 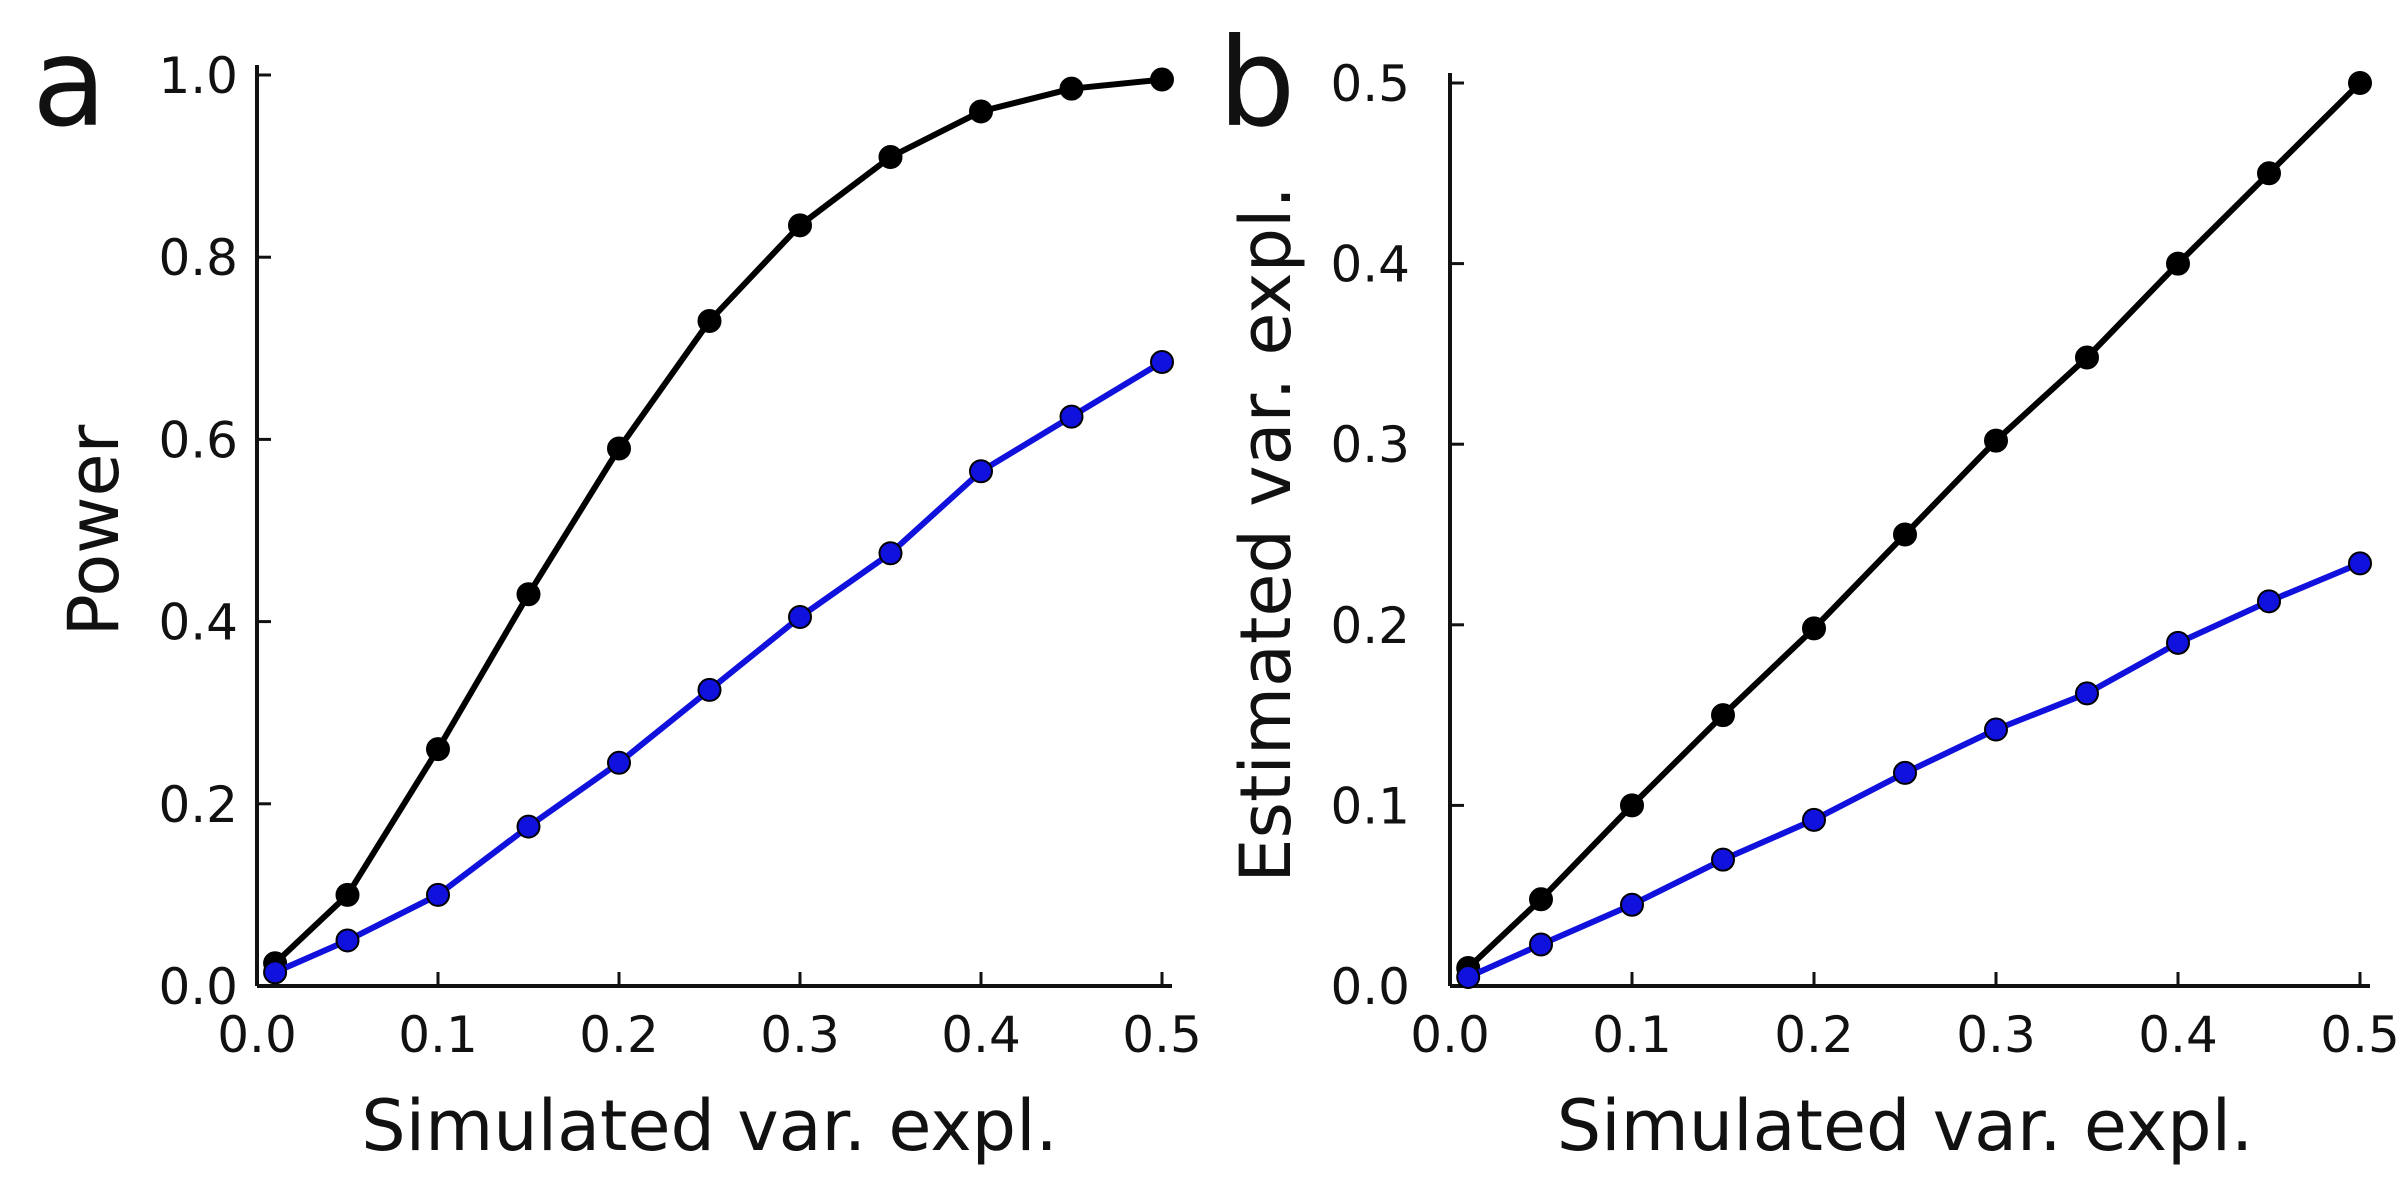 What do you see at coordinates (1370, 445) in the screenshot?
I see `y-tick-label: 0.3` at bounding box center [1370, 445].